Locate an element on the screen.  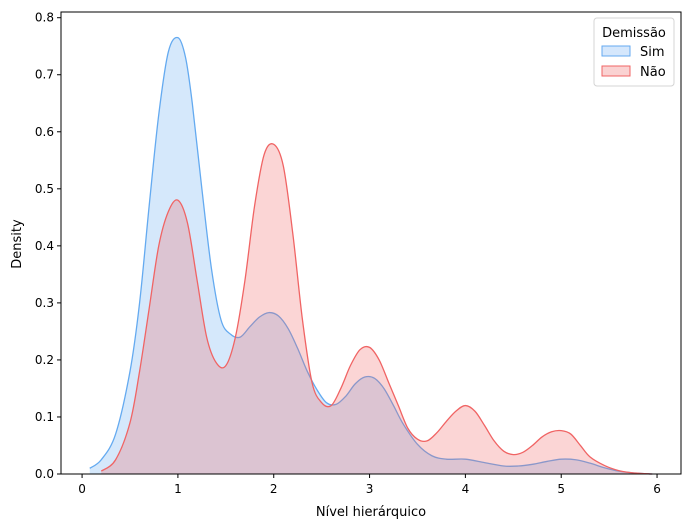
y-tick-label: 0.3 is located at coordinates (44, 303).